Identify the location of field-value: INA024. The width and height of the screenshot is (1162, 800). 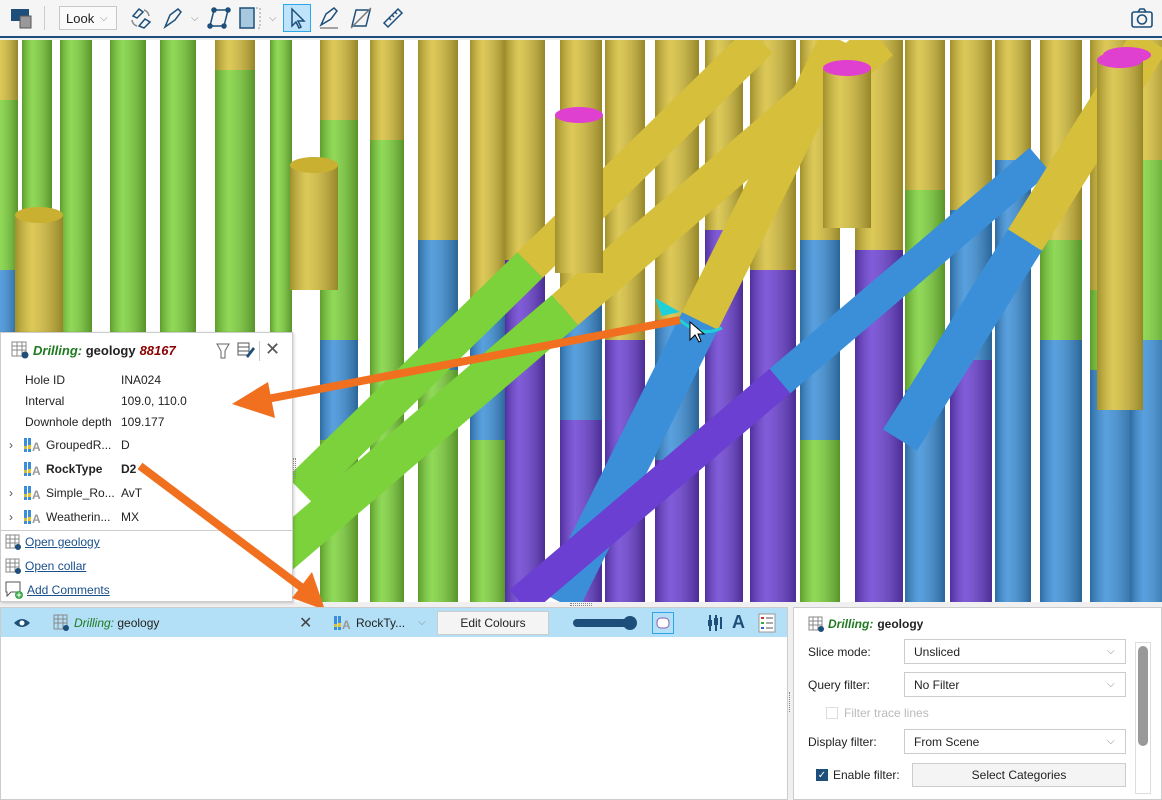
(141, 379).